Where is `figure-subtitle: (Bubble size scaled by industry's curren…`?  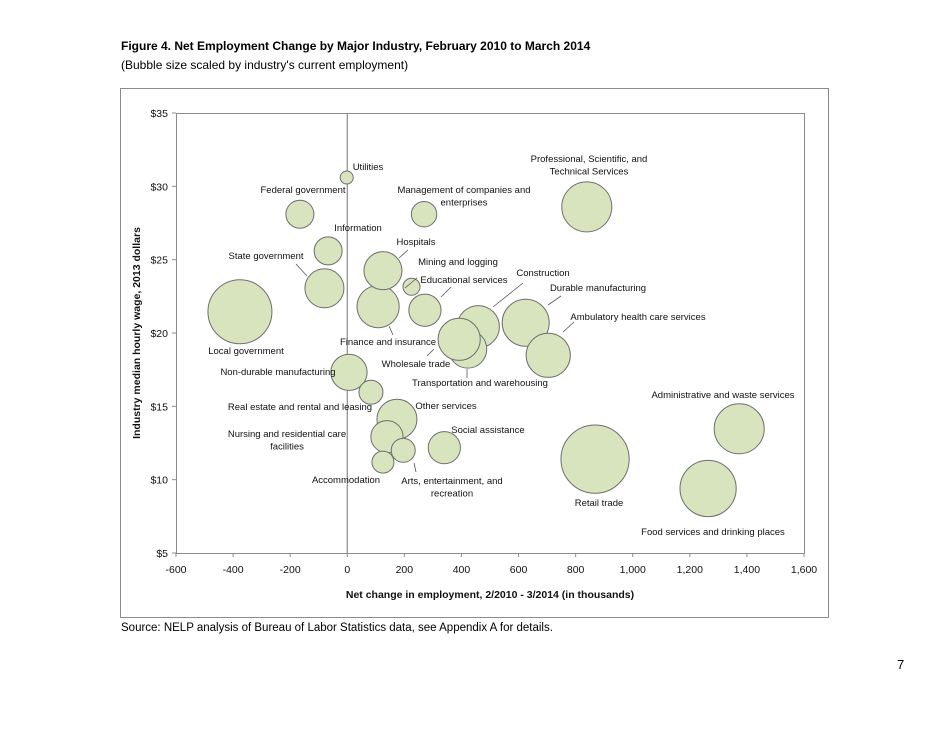
figure-subtitle: (Bubble size scaled by industry's curren… is located at coordinates (265, 65).